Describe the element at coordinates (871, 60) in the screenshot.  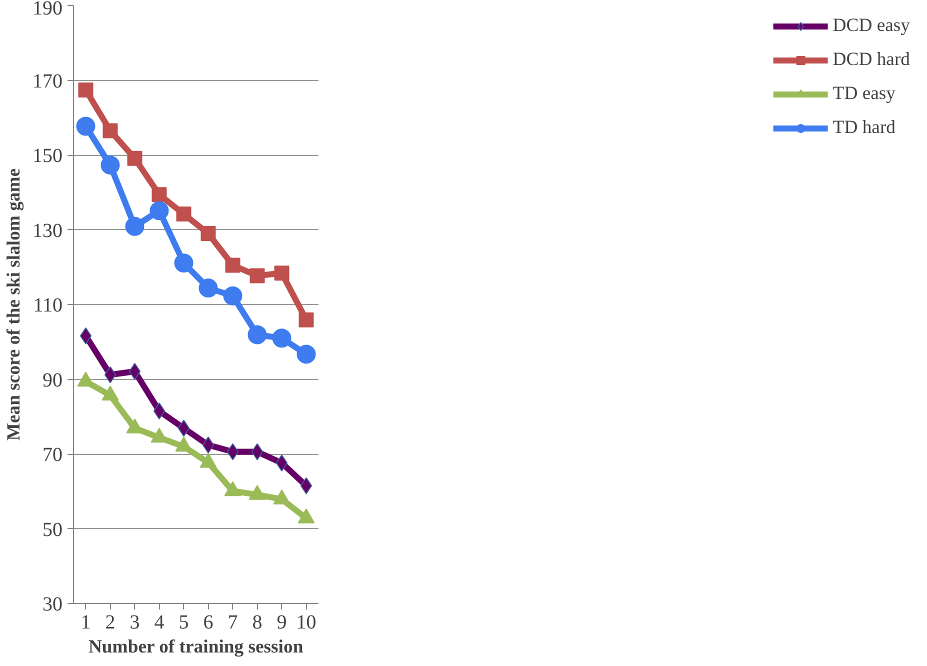
I see `legend-label: DCD hard` at that location.